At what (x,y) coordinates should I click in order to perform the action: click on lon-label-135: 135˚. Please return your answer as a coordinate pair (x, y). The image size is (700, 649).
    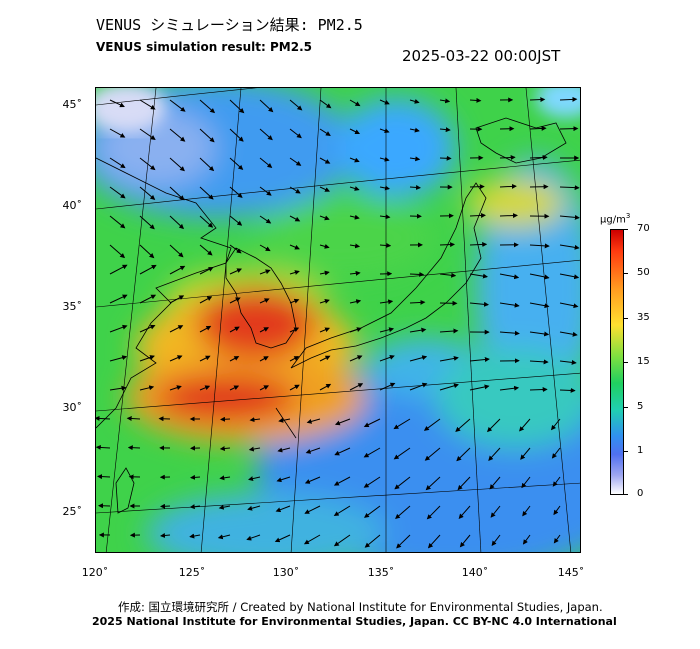
    Looking at the image, I should click on (381, 572).